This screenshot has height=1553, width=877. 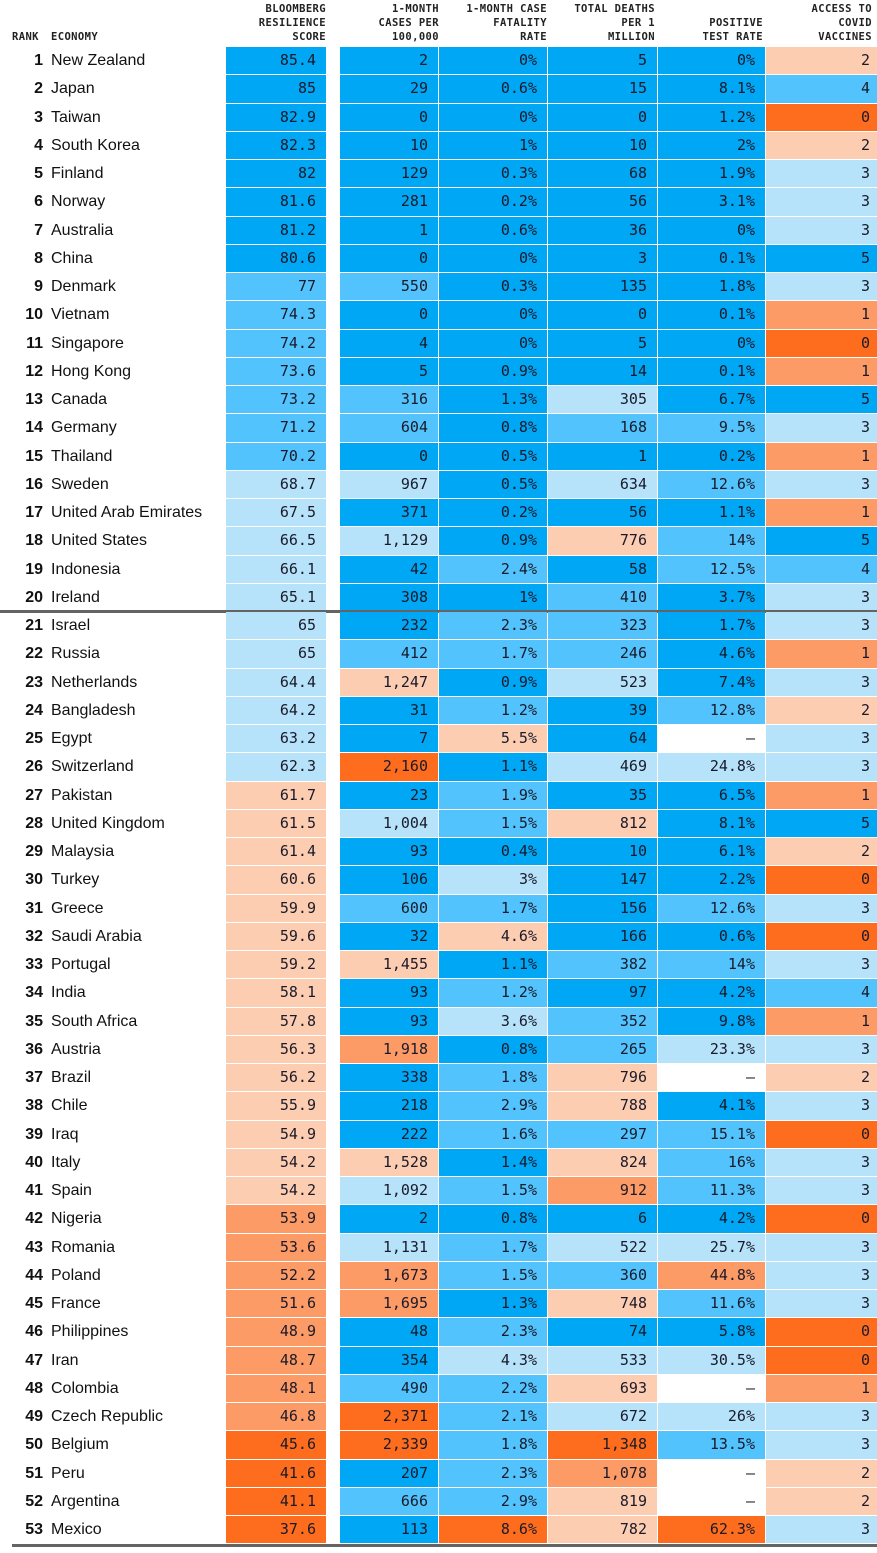 What do you see at coordinates (493, 1445) in the screenshot?
I see `fatality-rate-cell: 1.8%` at bounding box center [493, 1445].